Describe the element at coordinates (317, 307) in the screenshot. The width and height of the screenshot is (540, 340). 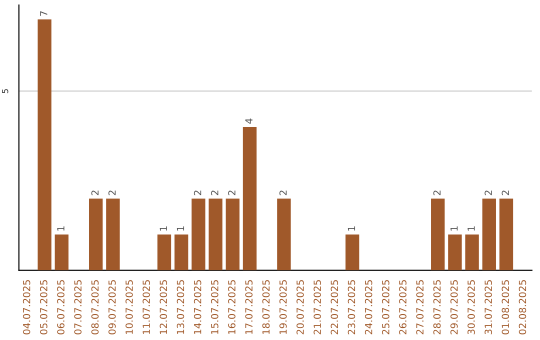
I see `x-tick-label: 21.07.2025` at that location.